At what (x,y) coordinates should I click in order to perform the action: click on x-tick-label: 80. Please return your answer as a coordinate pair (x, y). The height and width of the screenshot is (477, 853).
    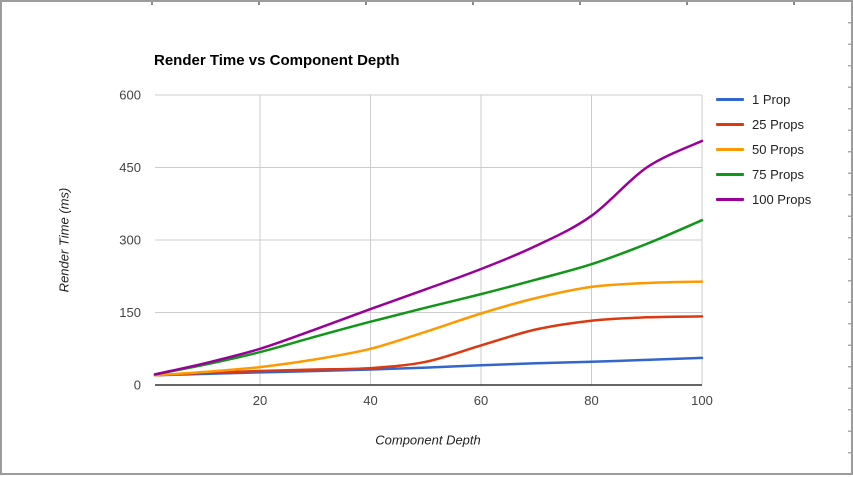
    Looking at the image, I should click on (591, 400).